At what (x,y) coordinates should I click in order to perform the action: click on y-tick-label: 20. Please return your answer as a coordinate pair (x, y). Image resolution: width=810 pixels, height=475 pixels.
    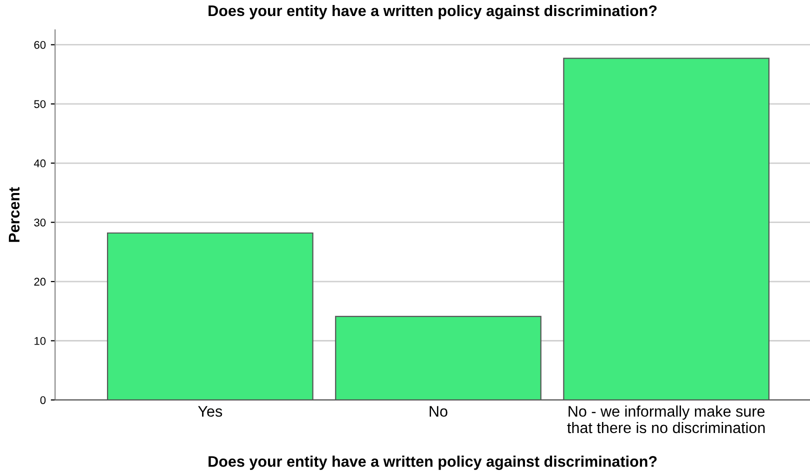
    Looking at the image, I should click on (40, 282).